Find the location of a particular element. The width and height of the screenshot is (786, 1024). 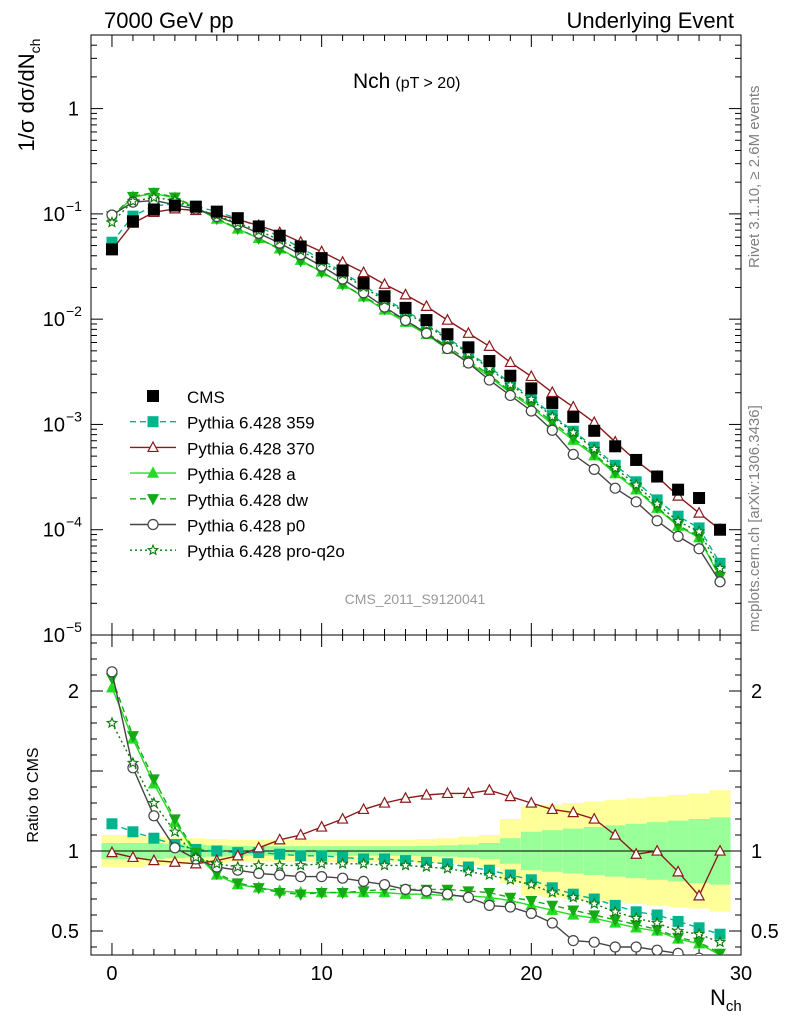

y-tick-label-exponent: −3 is located at coordinates (74, 416).